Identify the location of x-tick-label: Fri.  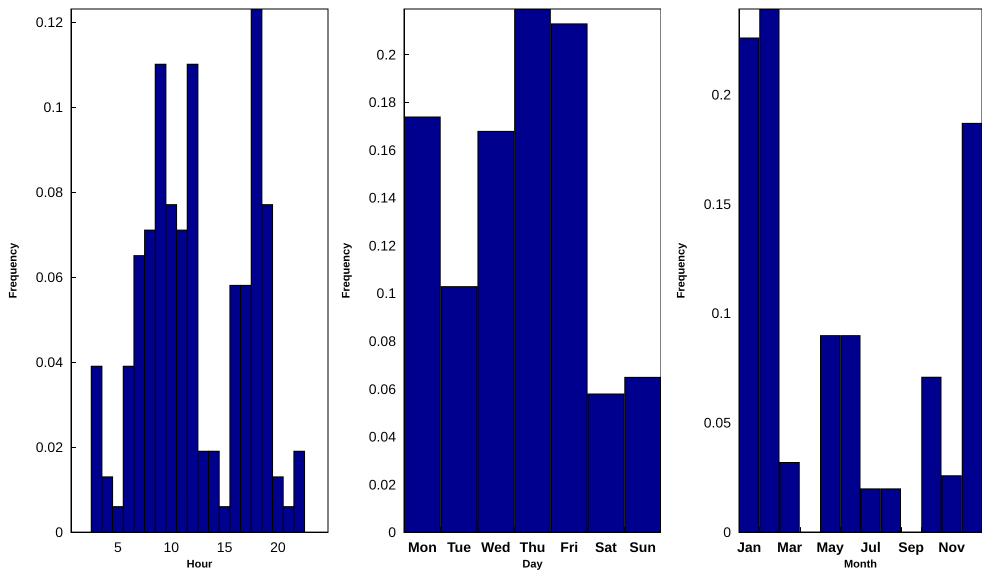
(569, 547).